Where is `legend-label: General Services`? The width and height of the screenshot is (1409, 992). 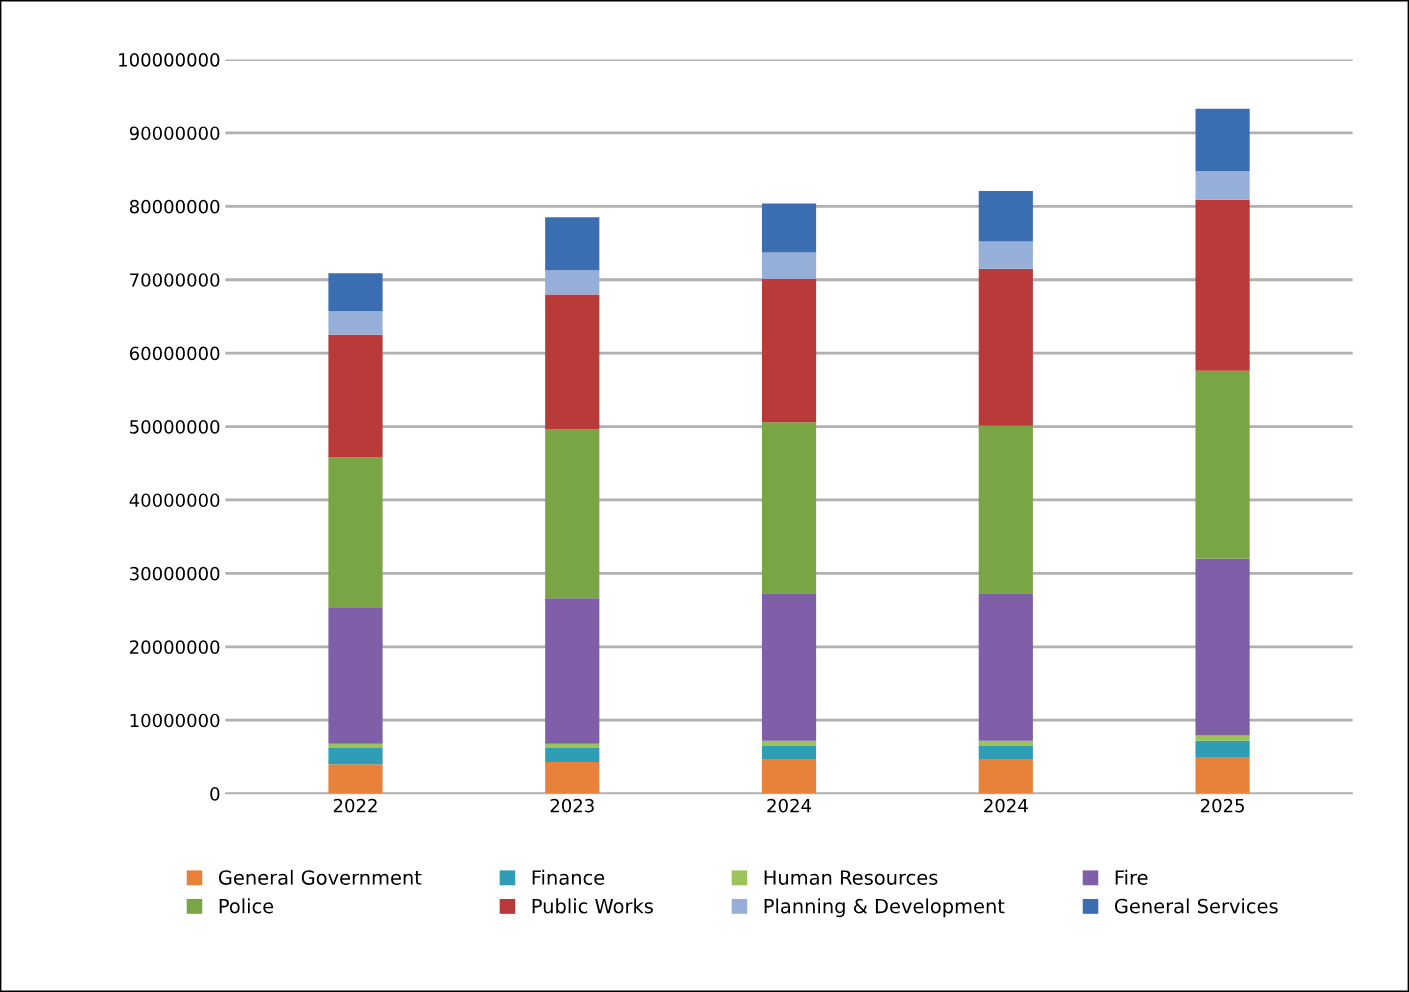
legend-label: General Services is located at coordinates (1196, 906).